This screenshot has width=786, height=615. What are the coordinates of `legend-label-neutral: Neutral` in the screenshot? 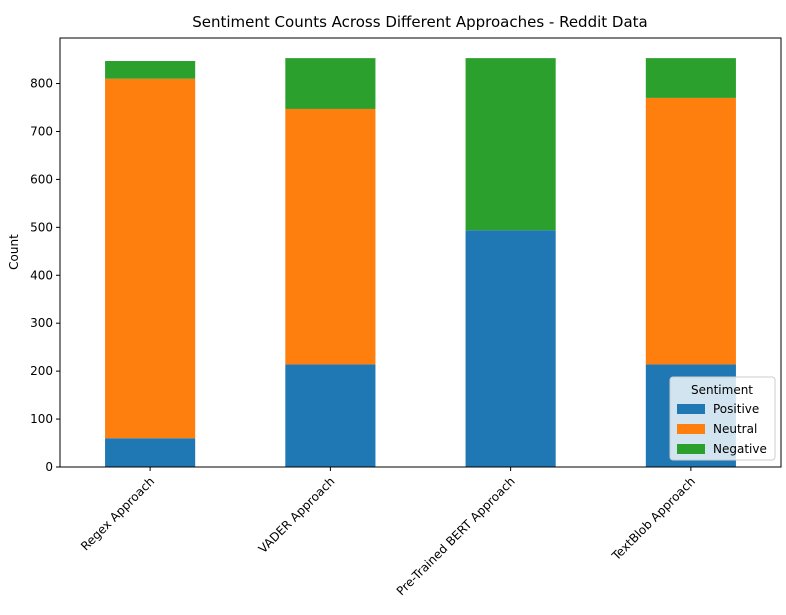 It's located at (735, 429).